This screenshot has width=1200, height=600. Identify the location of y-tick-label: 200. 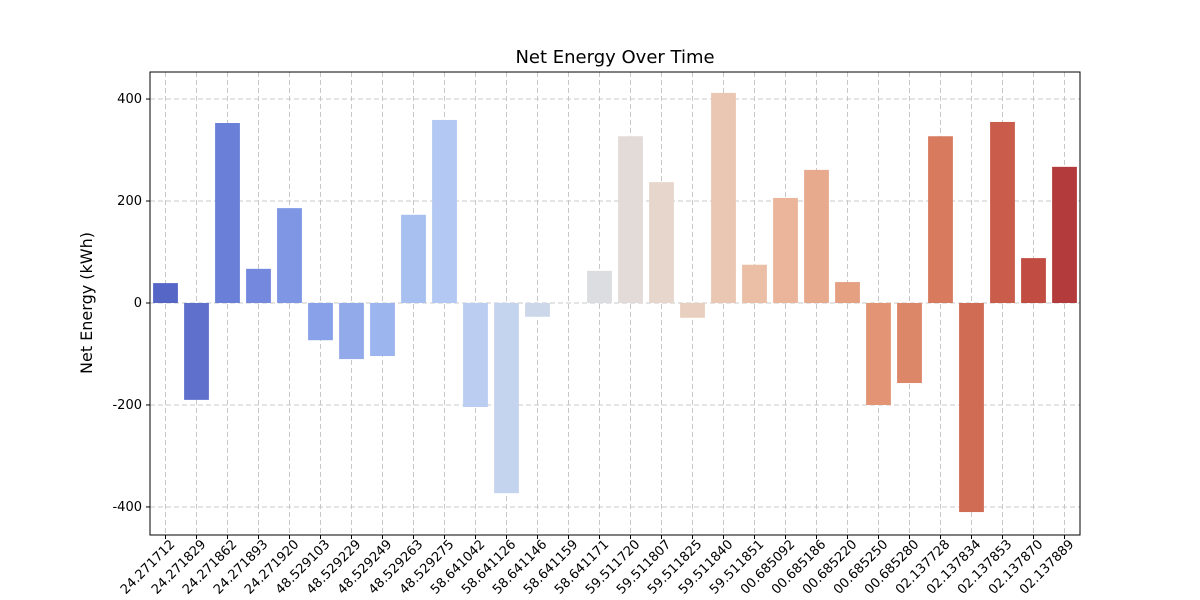
(129, 201).